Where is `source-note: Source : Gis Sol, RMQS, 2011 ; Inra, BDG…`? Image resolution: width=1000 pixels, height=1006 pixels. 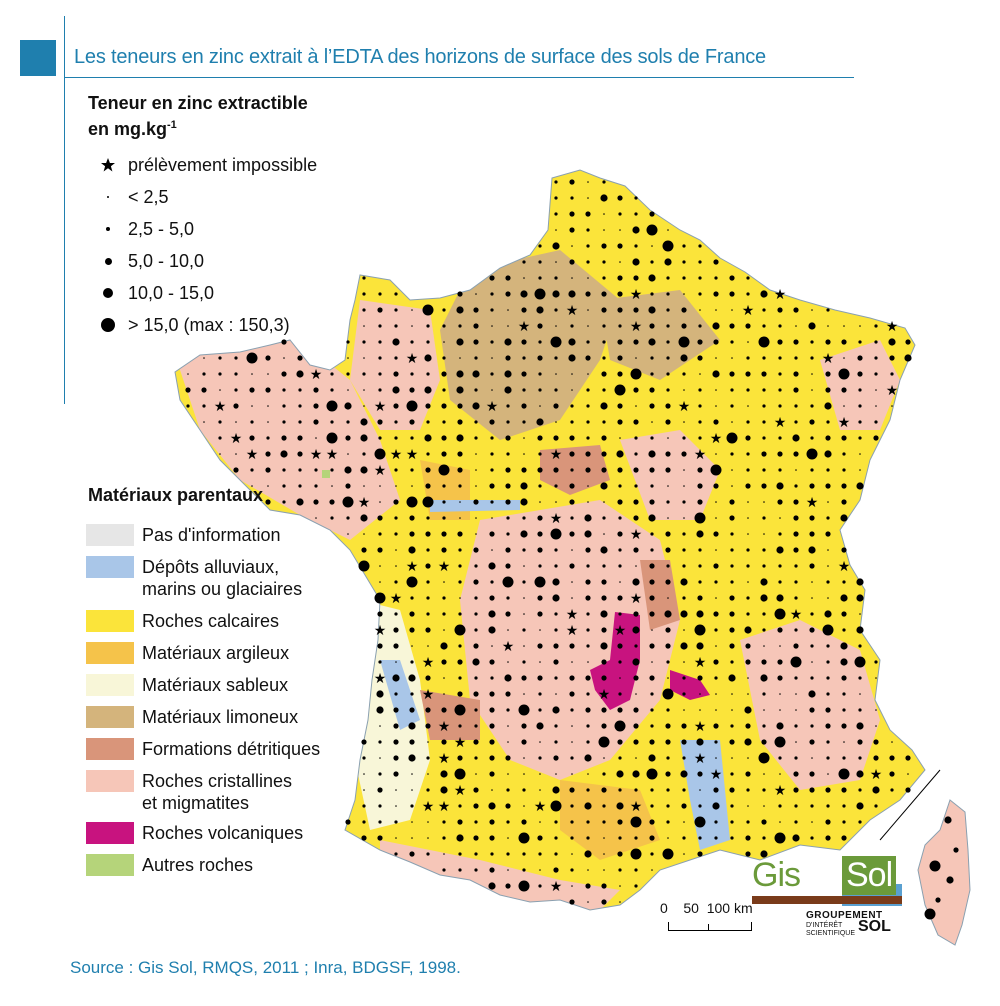 source-note: Source : Gis Sol, RMQS, 2011 ; Inra, BDG… is located at coordinates (265, 967).